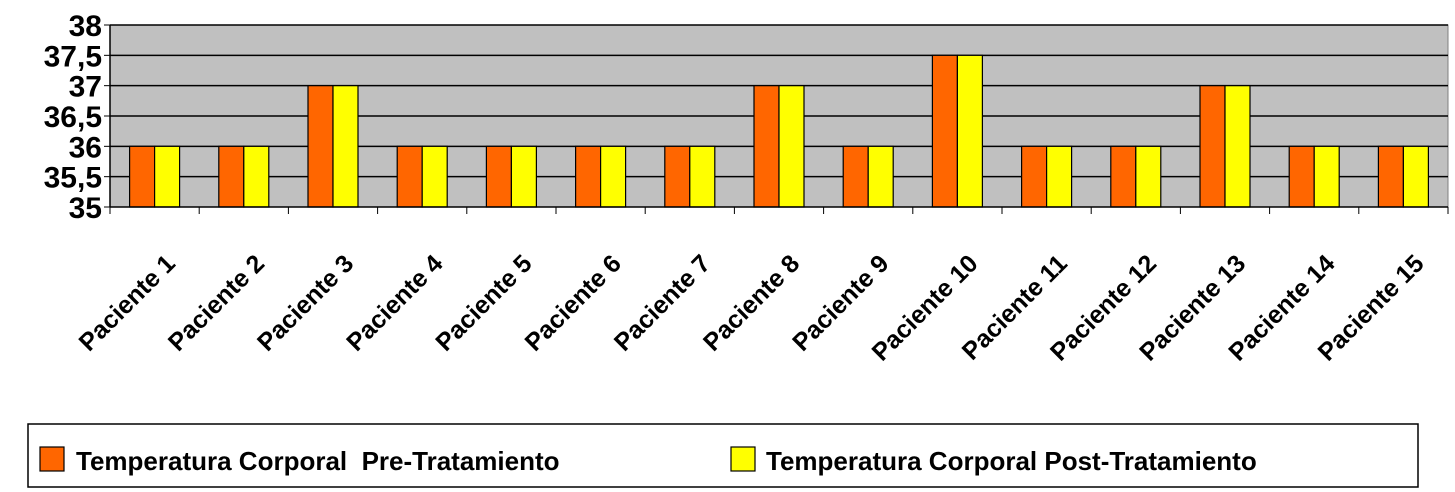 The width and height of the screenshot is (1455, 492). What do you see at coordinates (73, 56) in the screenshot?
I see `y-tick-label: 37,5` at bounding box center [73, 56].